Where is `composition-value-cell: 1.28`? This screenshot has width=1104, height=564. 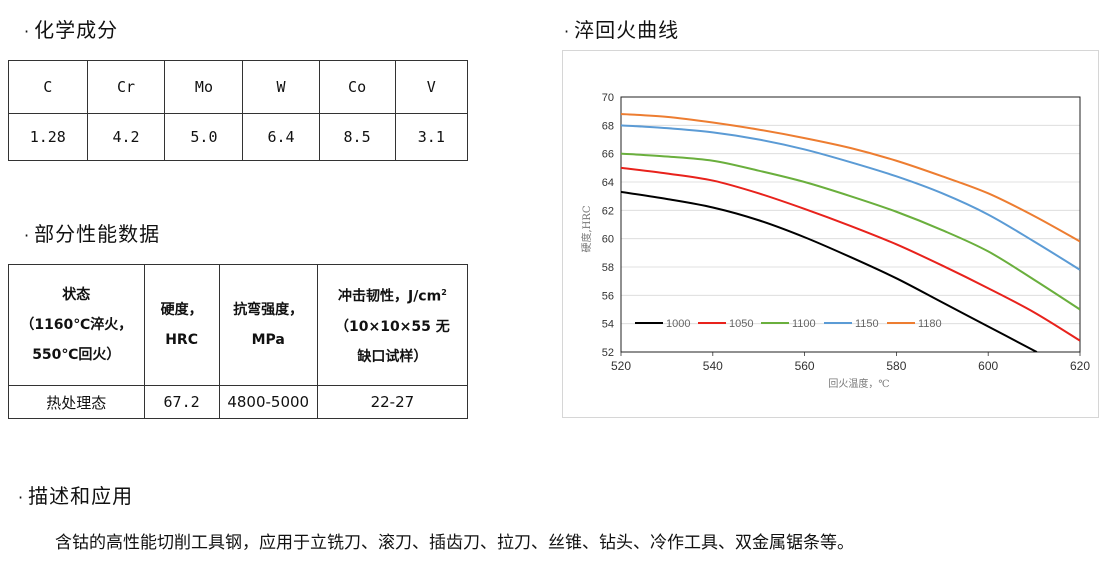
composition-value-cell: 1.28 is located at coordinates (48, 137).